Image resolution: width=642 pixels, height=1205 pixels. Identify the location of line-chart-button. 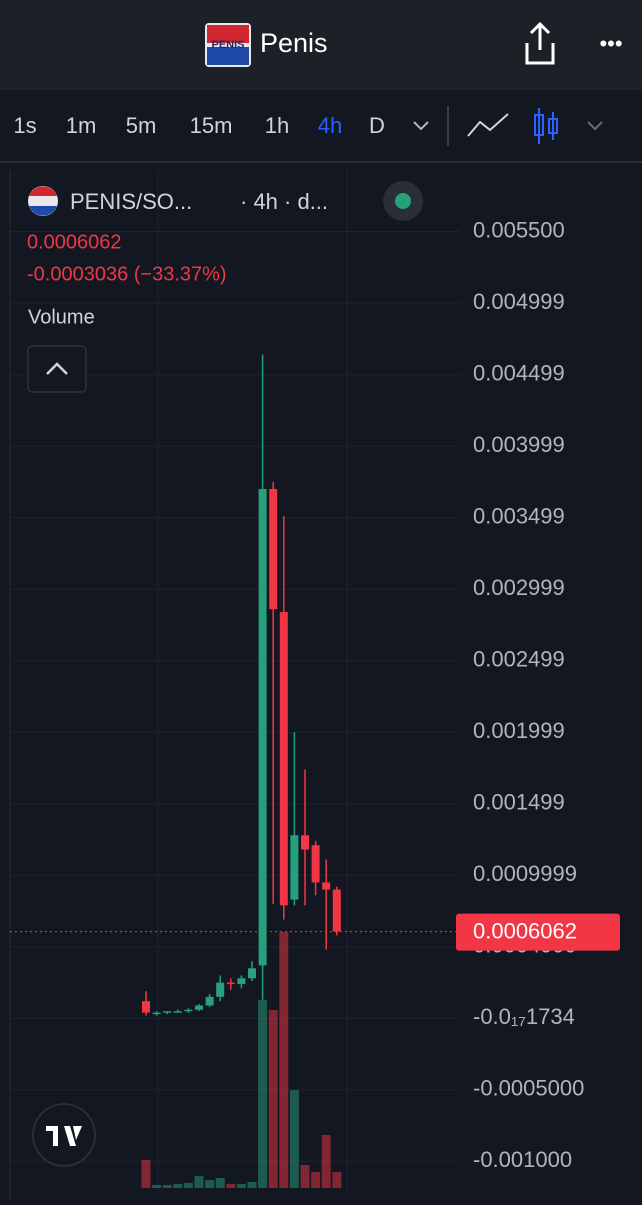
(488, 125).